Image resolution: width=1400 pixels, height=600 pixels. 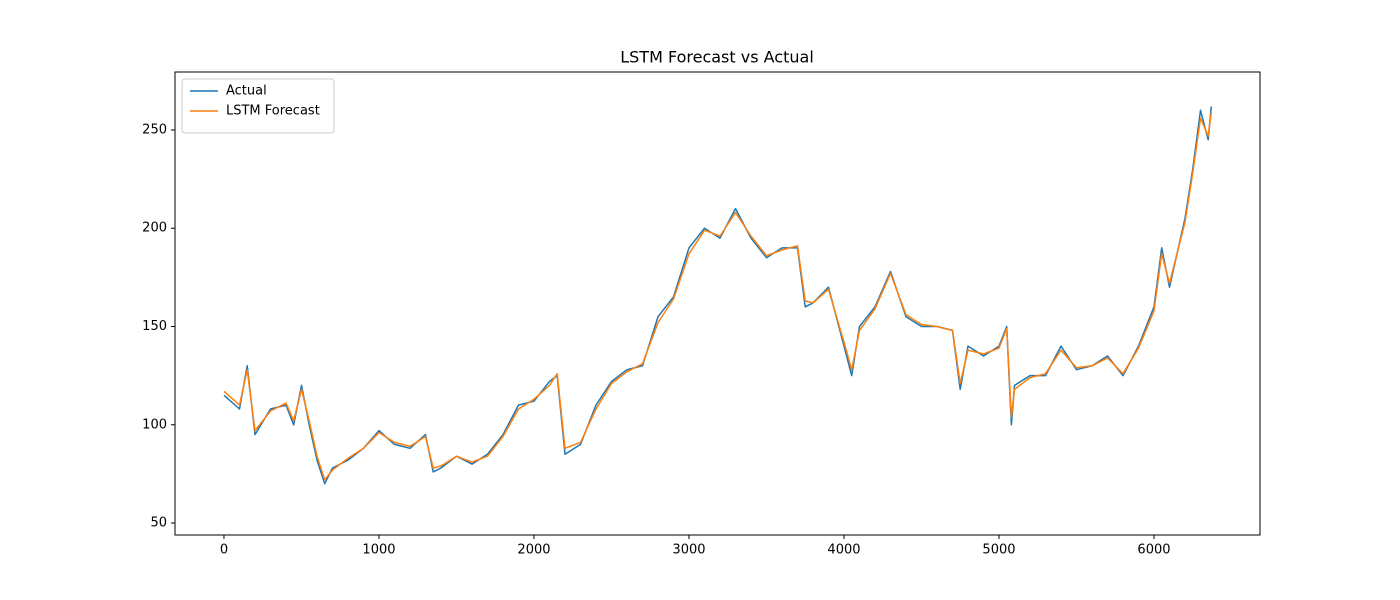 I want to click on x-tick-label: 2000, so click(x=533, y=550).